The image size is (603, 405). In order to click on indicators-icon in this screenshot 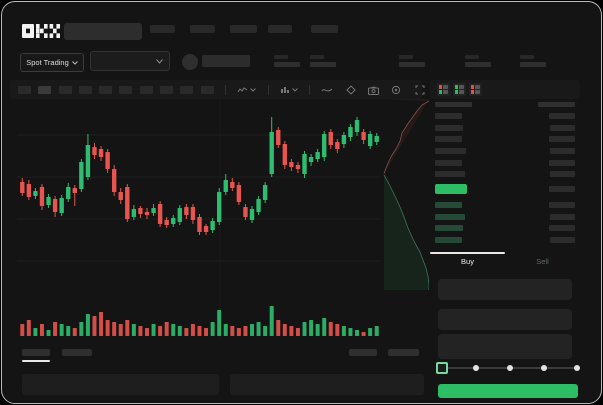, I will do `click(284, 90)`.